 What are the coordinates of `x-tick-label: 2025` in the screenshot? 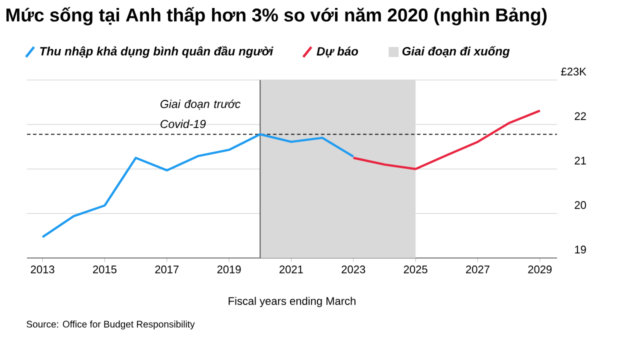 It's located at (416, 270).